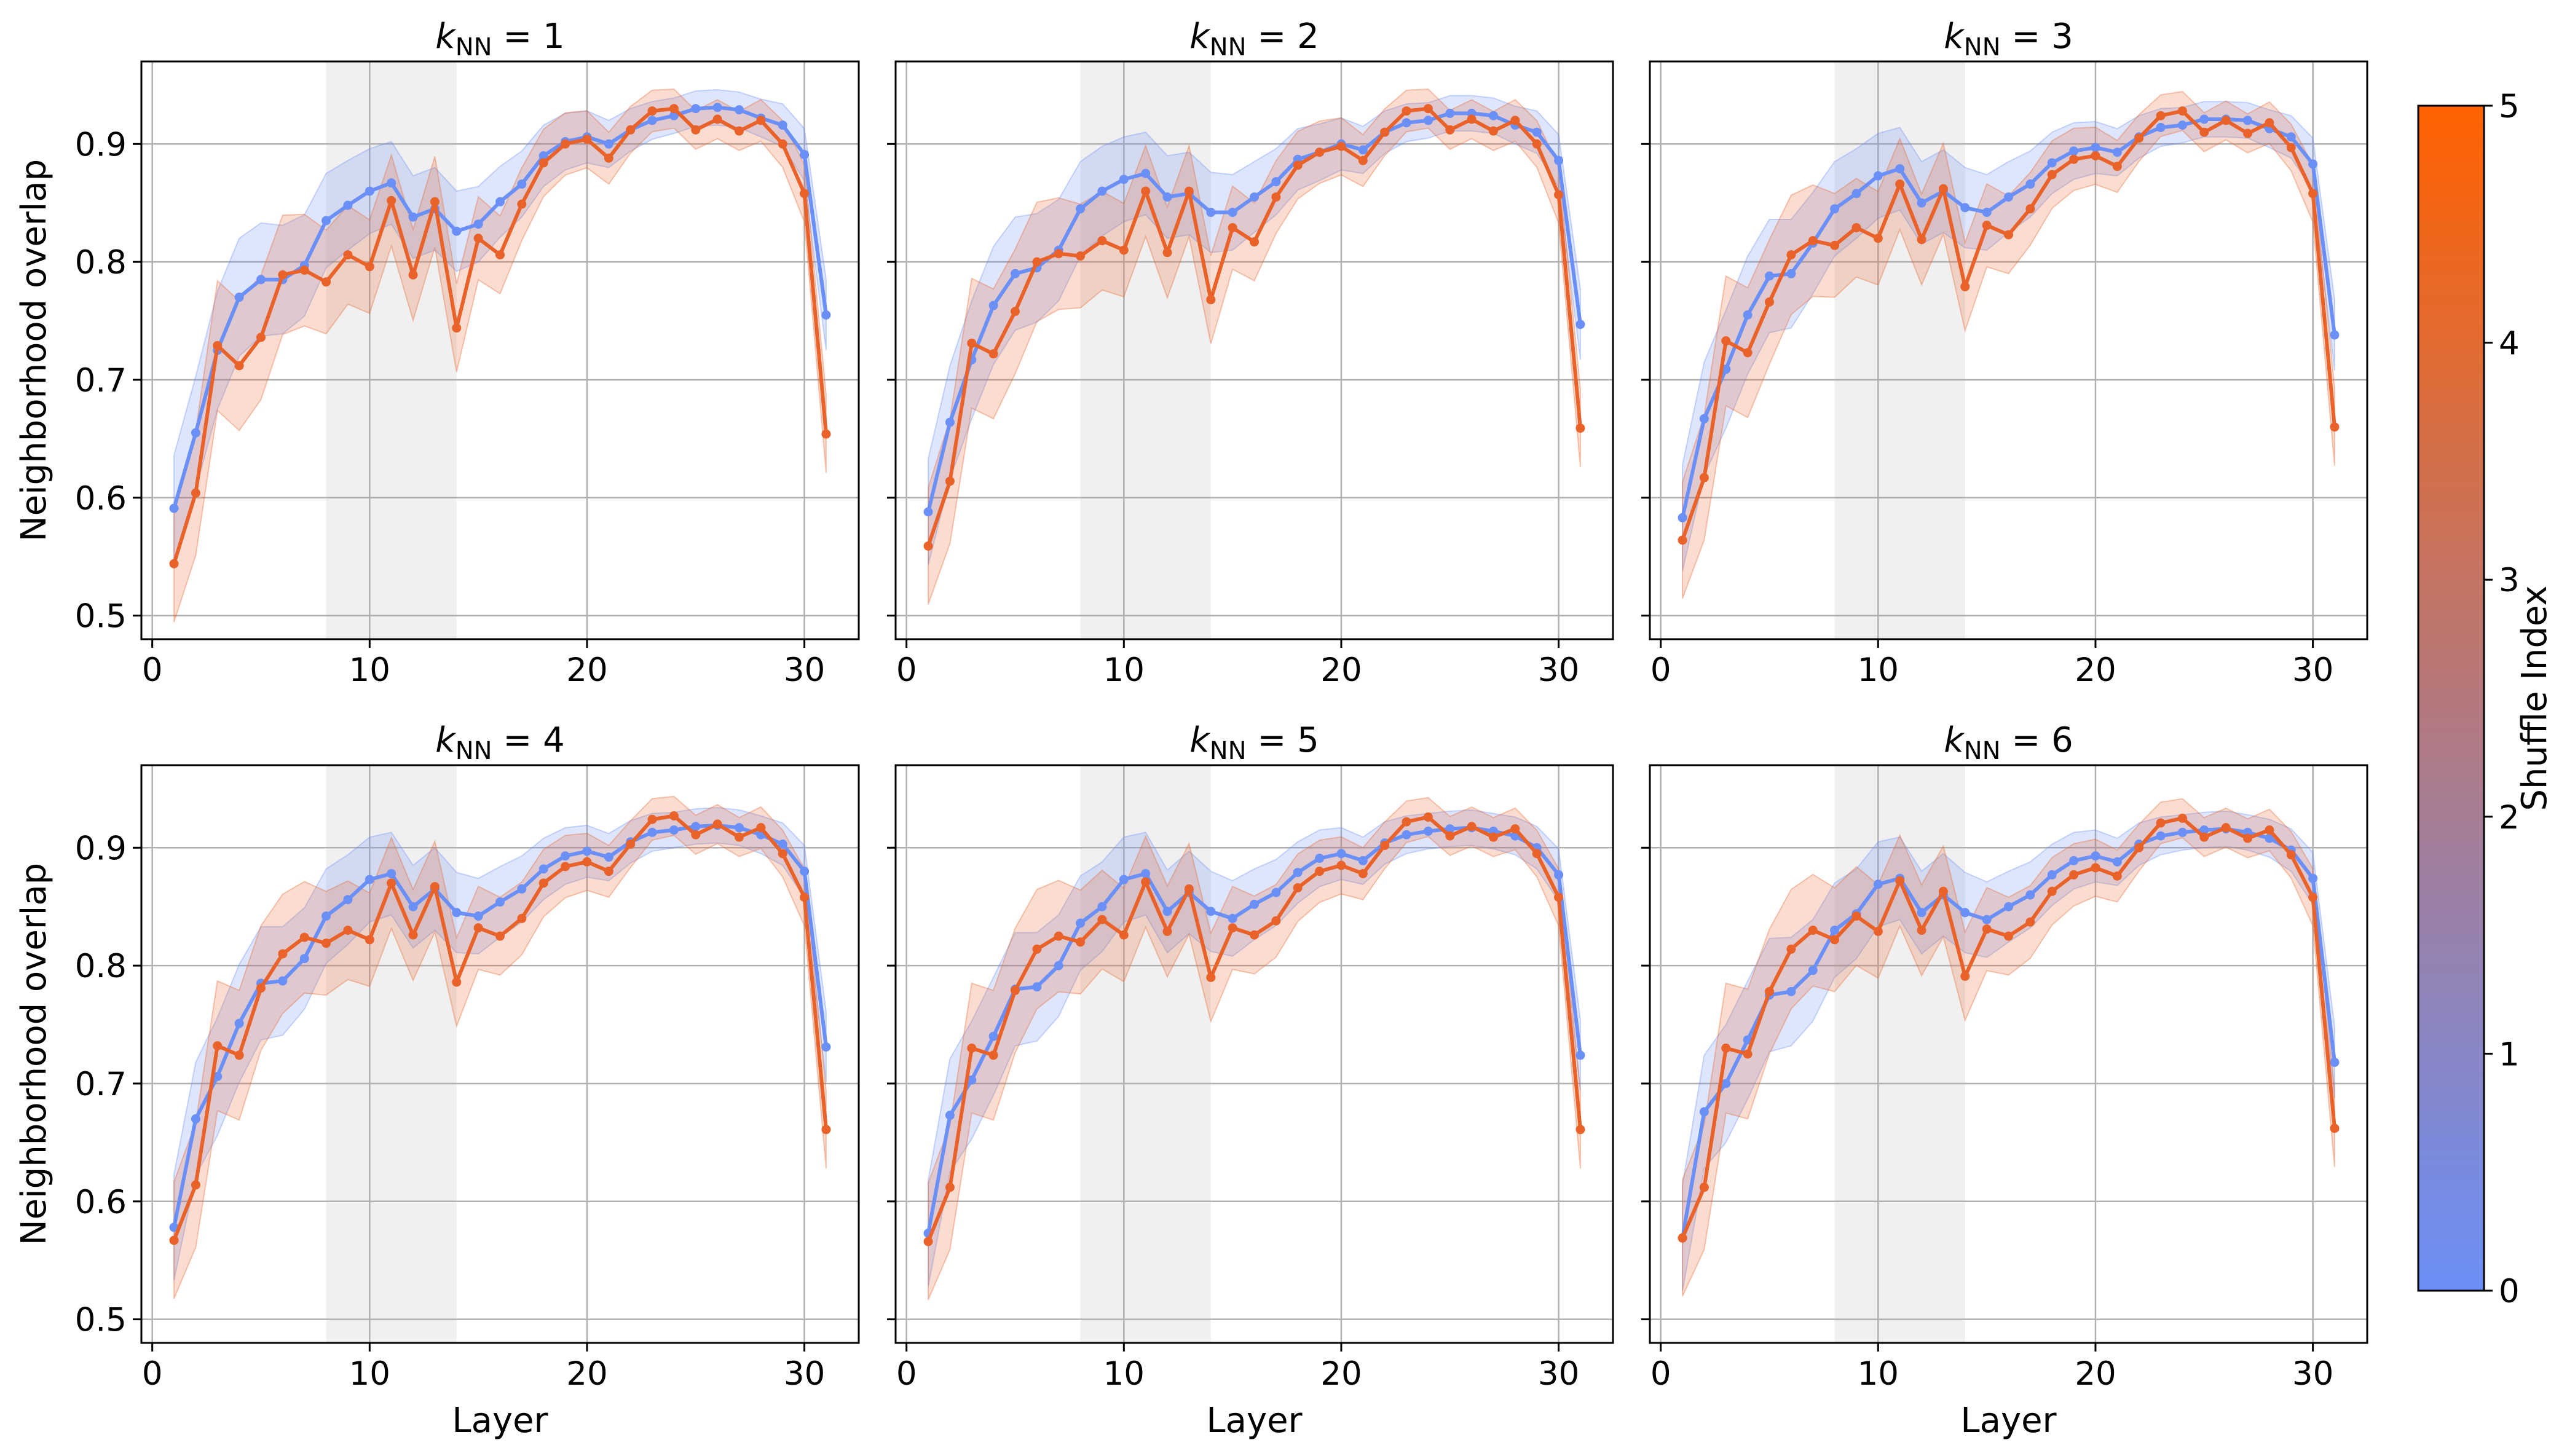 This screenshot has height=1456, width=2567. I want to click on y-tick-label: 0.6, so click(101, 1202).